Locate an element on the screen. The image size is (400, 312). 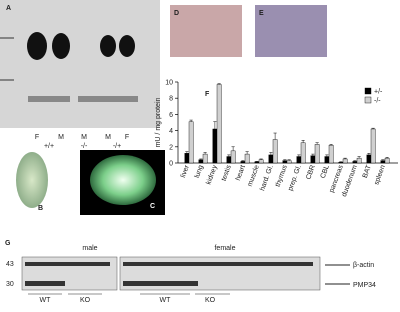
band-label: PMP34 is located at coordinates (364, 285).